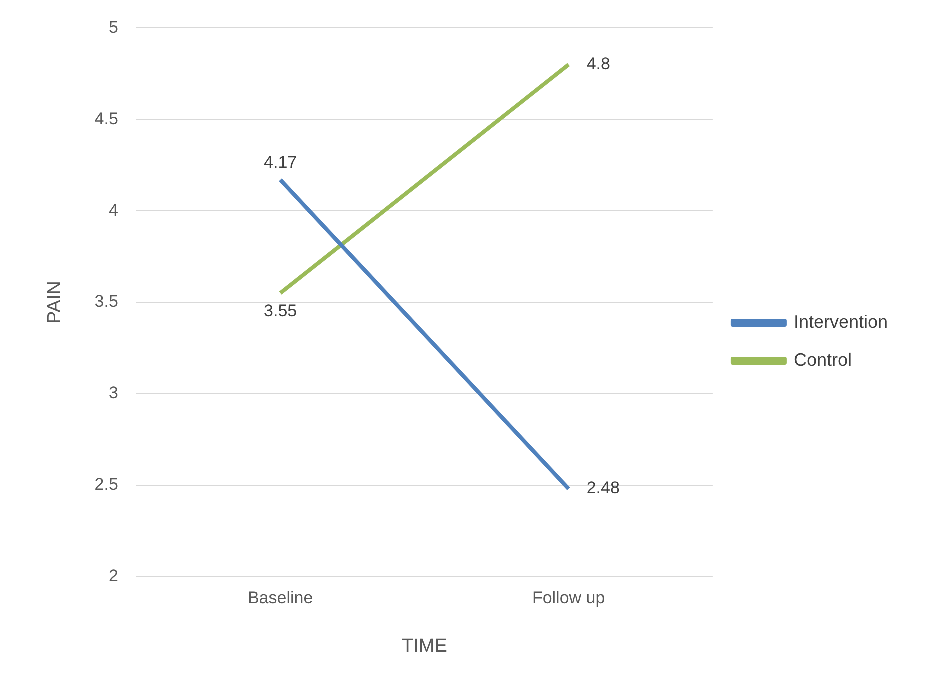 This screenshot has width=938, height=690. Describe the element at coordinates (106, 484) in the screenshot. I see `y-tick-label: 2.5` at that location.